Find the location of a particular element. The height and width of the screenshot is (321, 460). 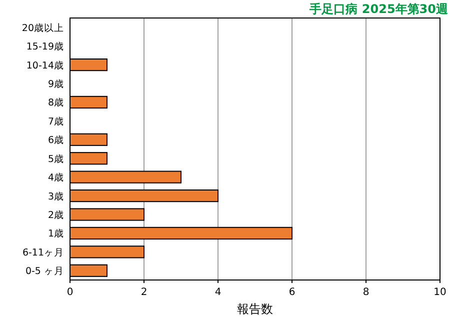

y-tick-label: 4歳 is located at coordinates (56, 178).